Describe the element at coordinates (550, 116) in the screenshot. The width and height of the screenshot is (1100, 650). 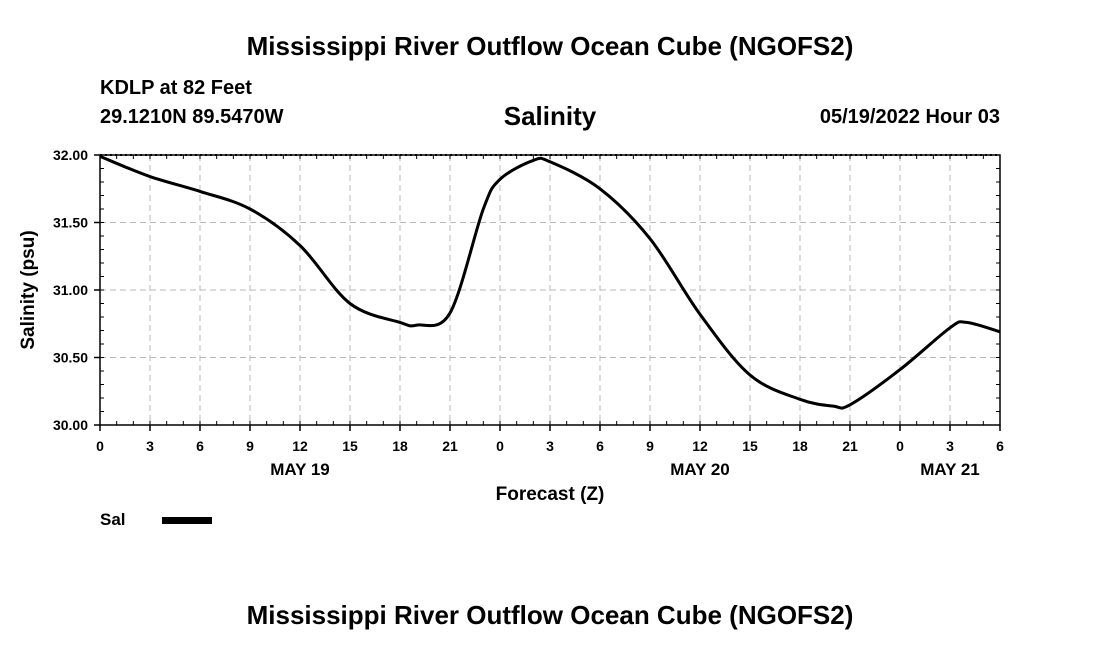
I see `variable-title: Salinity` at that location.